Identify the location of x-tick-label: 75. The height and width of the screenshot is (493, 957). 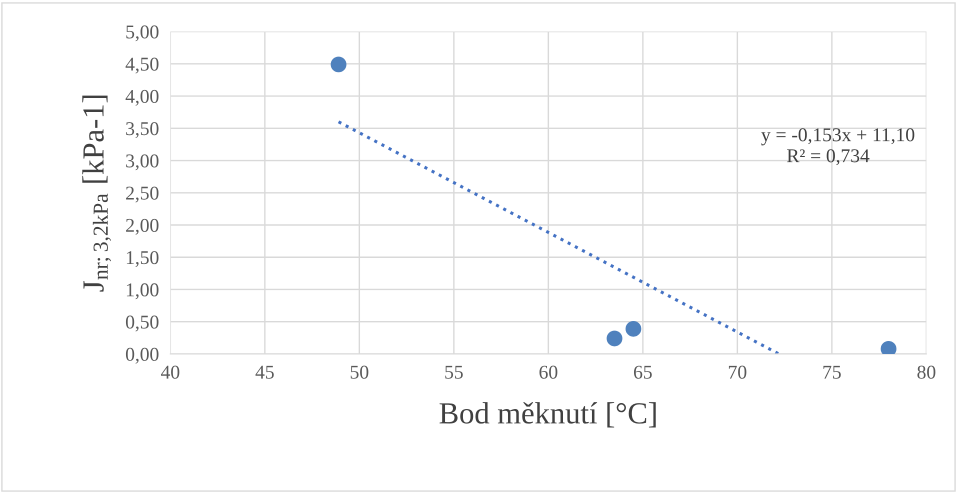
(832, 372).